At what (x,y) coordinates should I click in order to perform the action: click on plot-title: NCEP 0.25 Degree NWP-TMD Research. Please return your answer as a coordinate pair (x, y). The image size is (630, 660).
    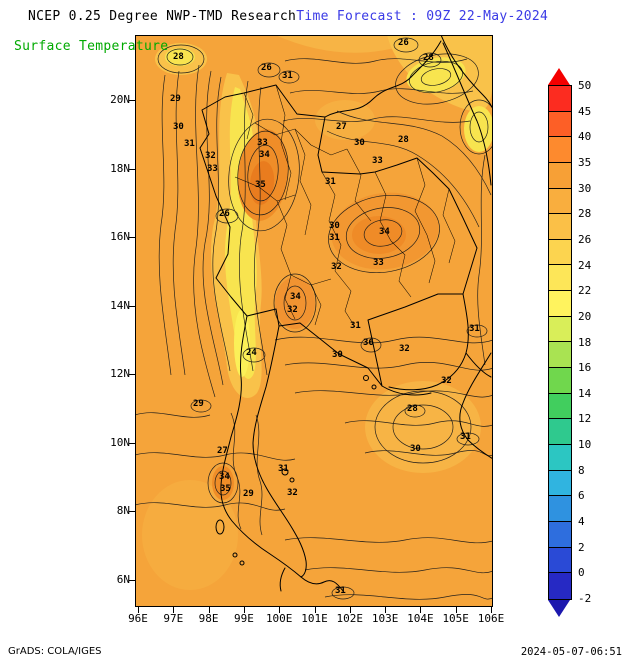
    Looking at the image, I should click on (162, 16).